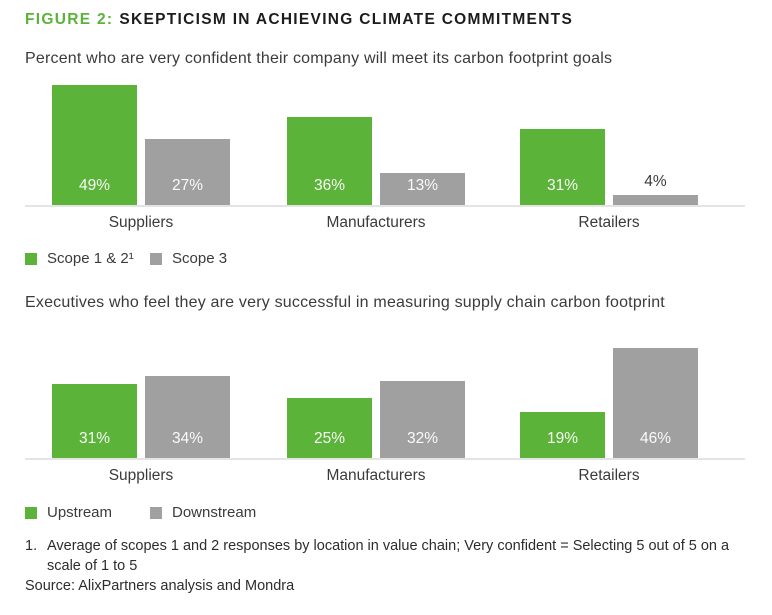  Describe the element at coordinates (141, 417) in the screenshot. I see `bar-group-suppliers: 31% 34%` at that location.